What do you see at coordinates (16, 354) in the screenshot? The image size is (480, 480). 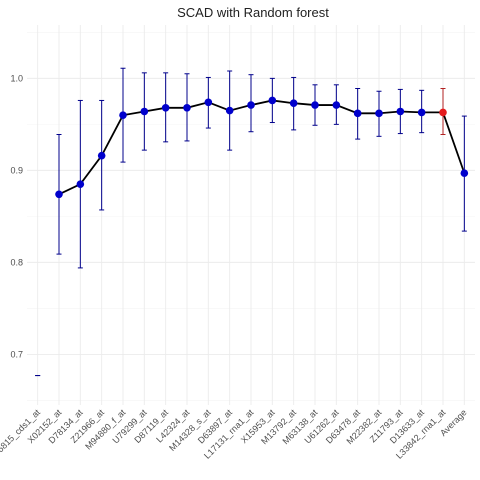 I see `y-tick-label: 0.7` at bounding box center [16, 354].